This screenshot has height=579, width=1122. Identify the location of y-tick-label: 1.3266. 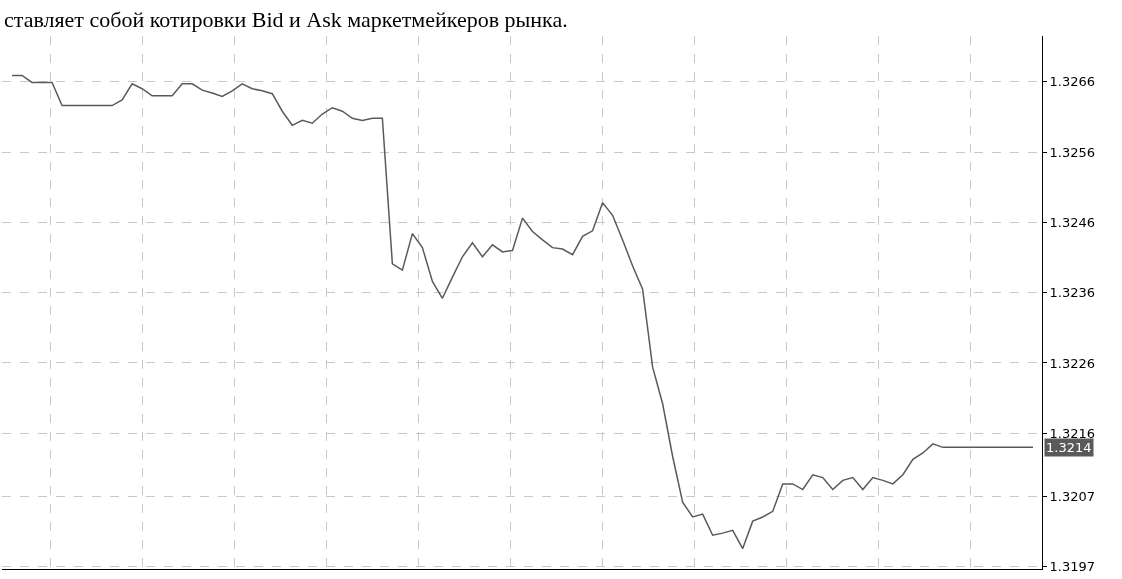
(1072, 82).